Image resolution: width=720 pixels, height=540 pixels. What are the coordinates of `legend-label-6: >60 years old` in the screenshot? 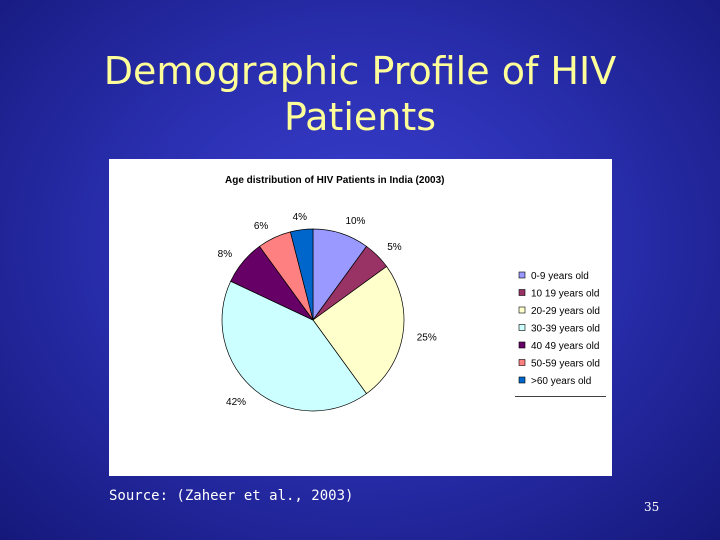 It's located at (561, 381).